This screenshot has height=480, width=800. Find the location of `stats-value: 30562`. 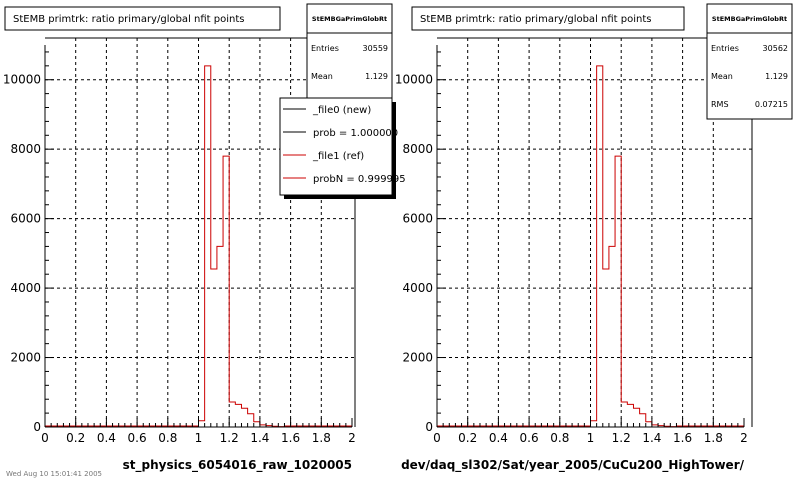

stats-value: 30562 is located at coordinates (775, 48).